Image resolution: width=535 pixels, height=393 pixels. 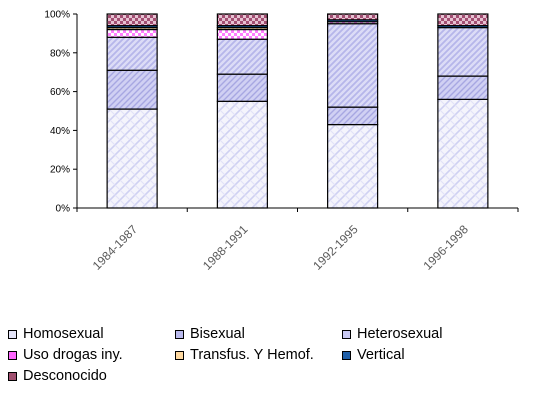 I want to click on x-tick-label: 1984-1987, so click(x=115, y=247).